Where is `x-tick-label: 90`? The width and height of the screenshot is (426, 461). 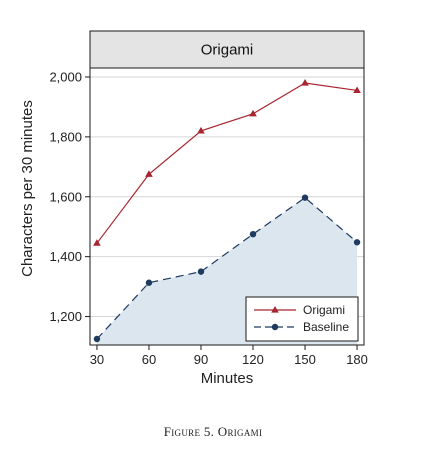 x-tick-label: 90 is located at coordinates (201, 359).